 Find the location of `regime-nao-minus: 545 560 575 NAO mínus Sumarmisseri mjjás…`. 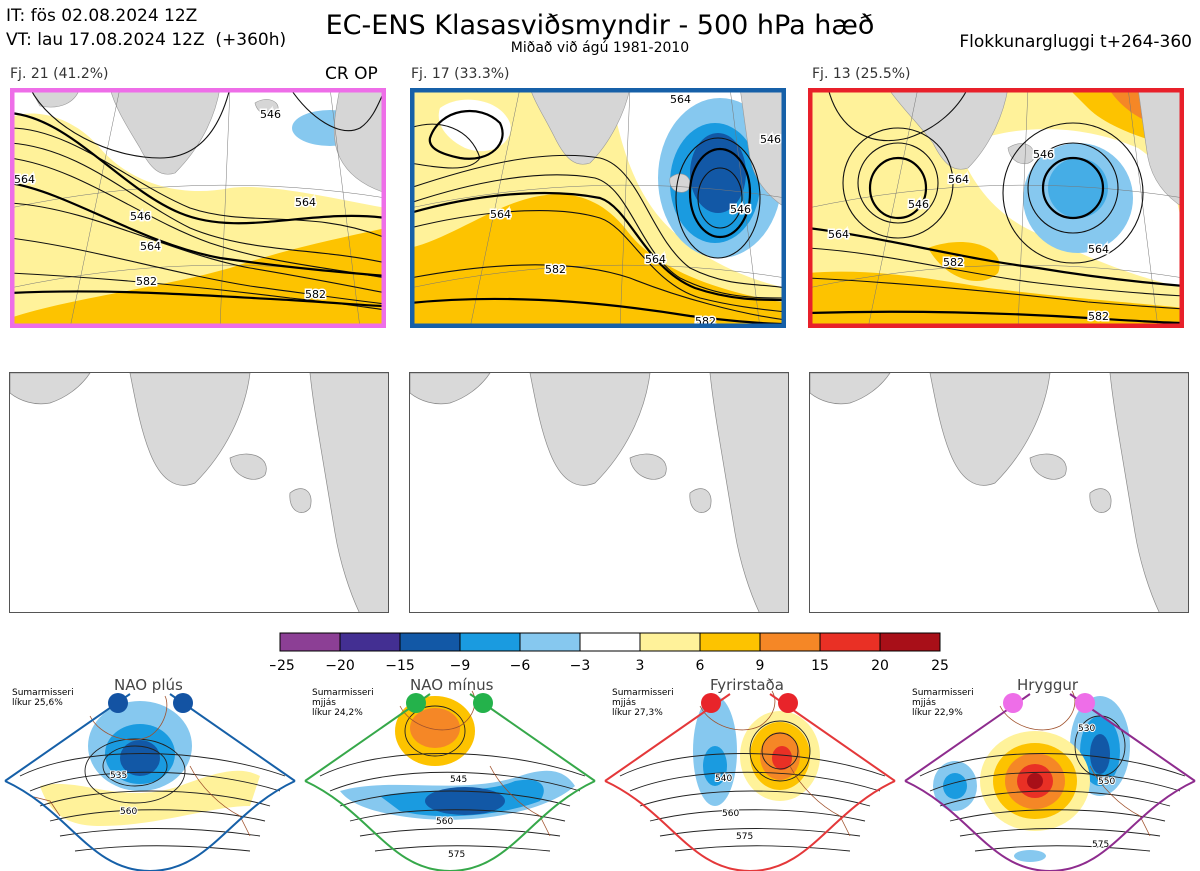

regime-nao-minus: 545 560 575 NAO mínus Sumarmisseri mjjás… is located at coordinates (450, 773).